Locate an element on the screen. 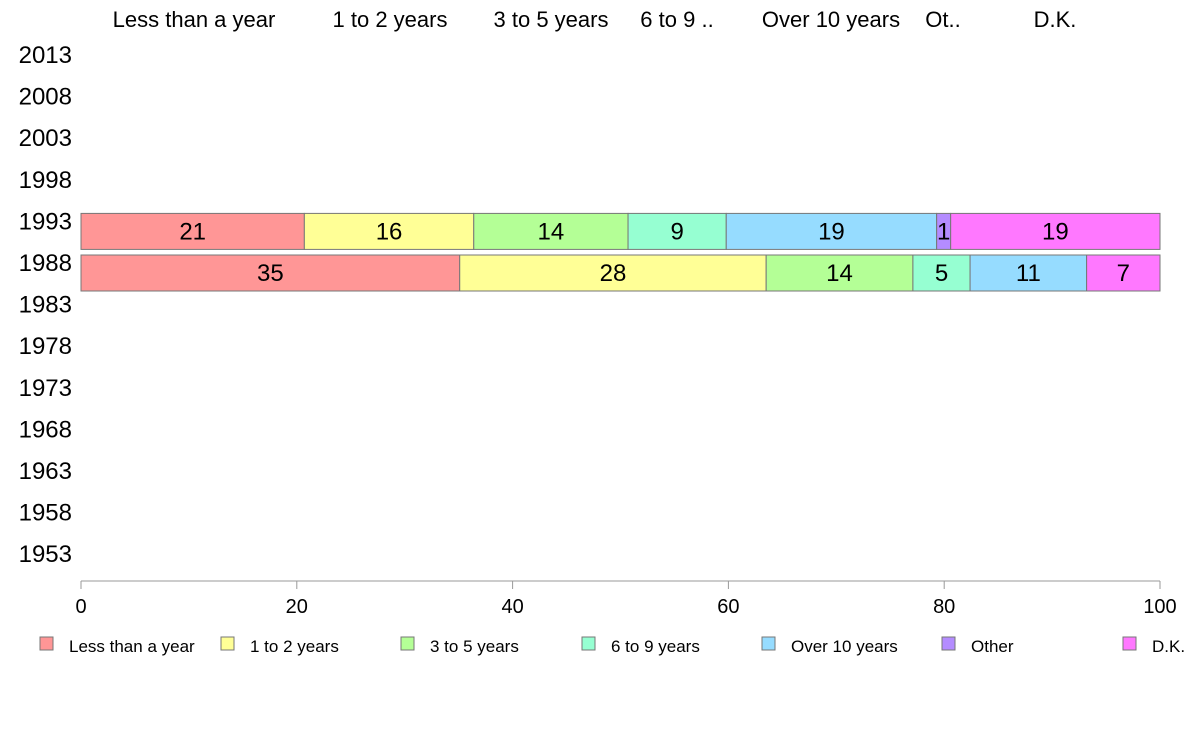 The height and width of the screenshot is (736, 1188). legend-item: Other is located at coordinates (977, 646).